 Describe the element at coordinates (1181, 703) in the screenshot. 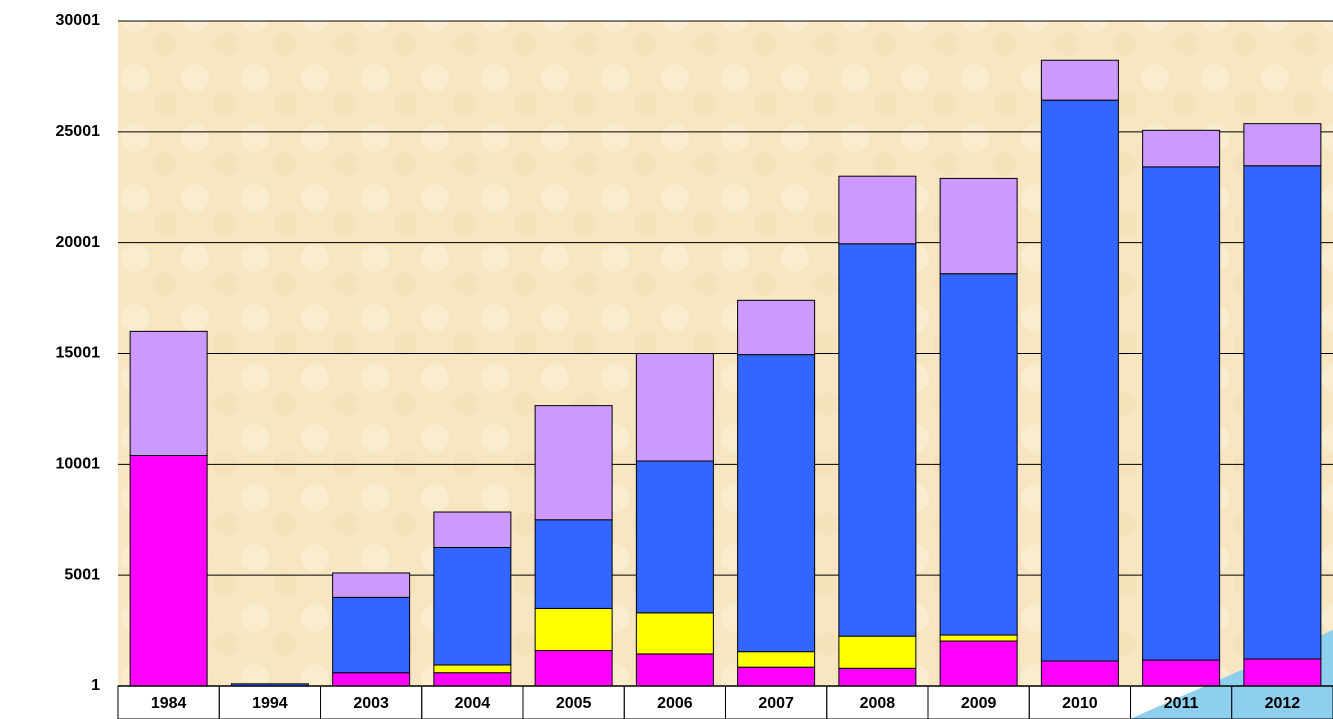

I see `x-tick-label: 2011` at that location.